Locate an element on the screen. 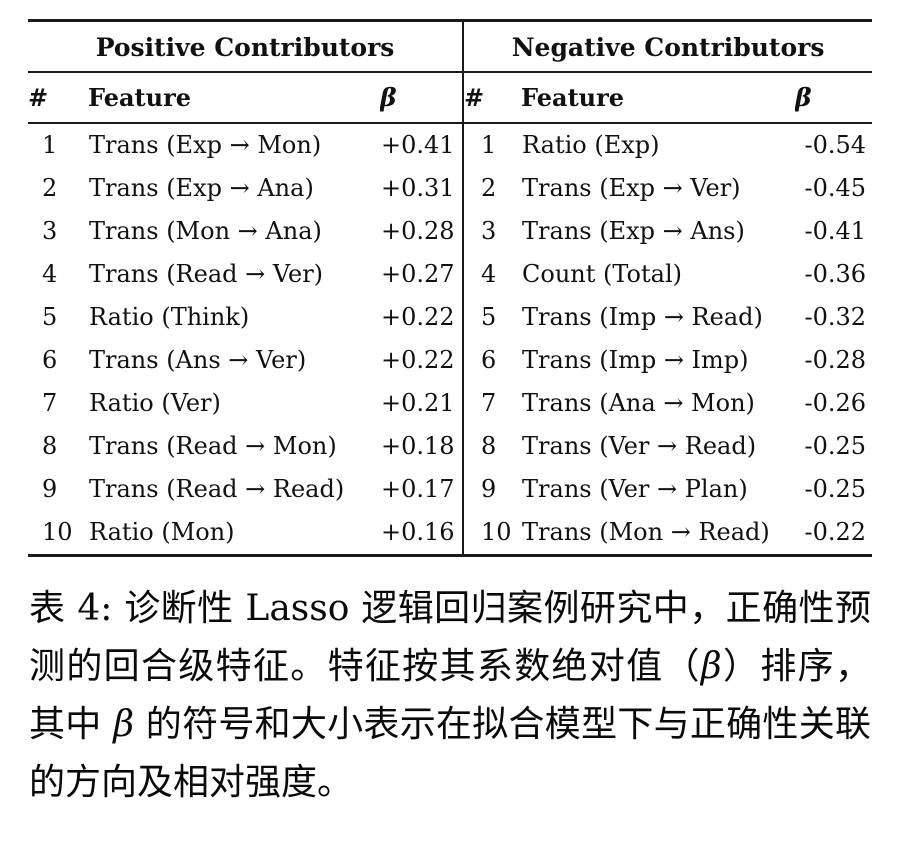 The width and height of the screenshot is (900, 844). positive-beta-cell: +0.17 is located at coordinates (422, 489).